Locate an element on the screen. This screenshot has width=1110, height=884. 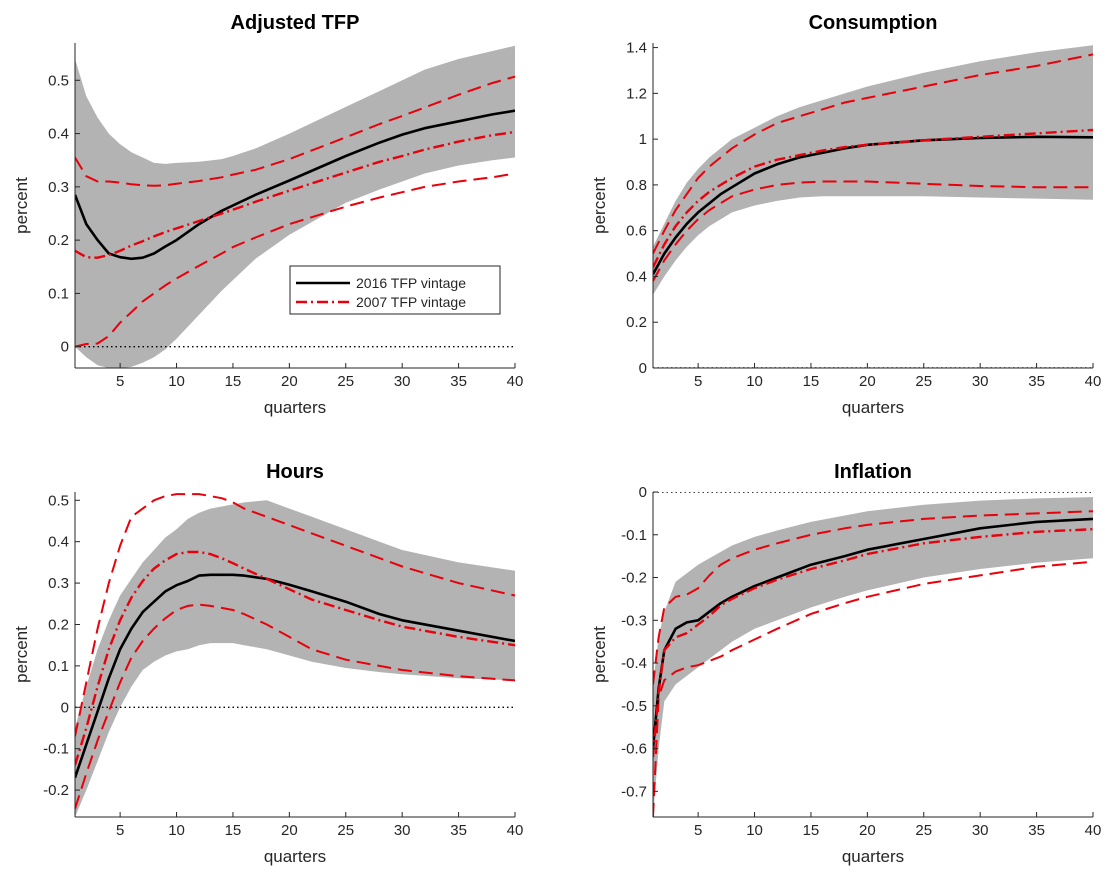
y-tick-label: -0.4 is located at coordinates (634, 663).